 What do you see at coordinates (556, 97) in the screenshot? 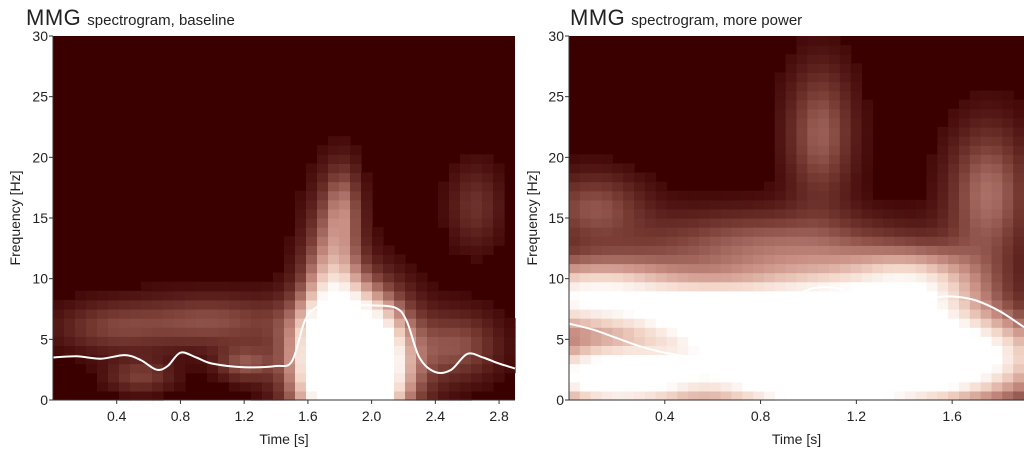
I see `y-tick-label: 25` at bounding box center [556, 97].